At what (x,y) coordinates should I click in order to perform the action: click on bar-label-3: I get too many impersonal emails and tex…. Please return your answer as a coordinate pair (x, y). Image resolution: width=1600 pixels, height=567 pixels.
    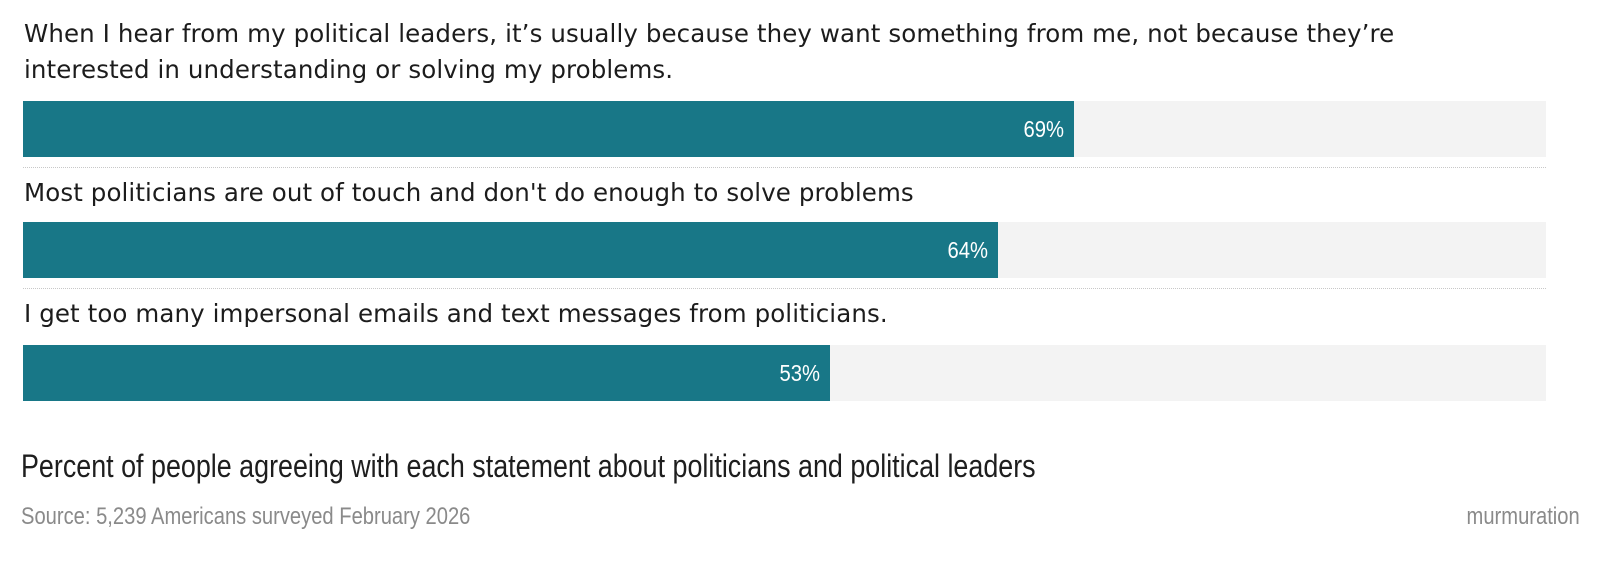
    Looking at the image, I should click on (456, 313).